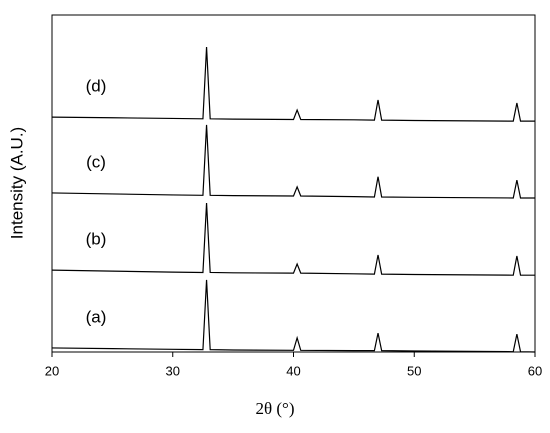 Image resolution: width=550 pixels, height=433 pixels. What do you see at coordinates (52, 370) in the screenshot?
I see `x-tick-label: 20` at bounding box center [52, 370].